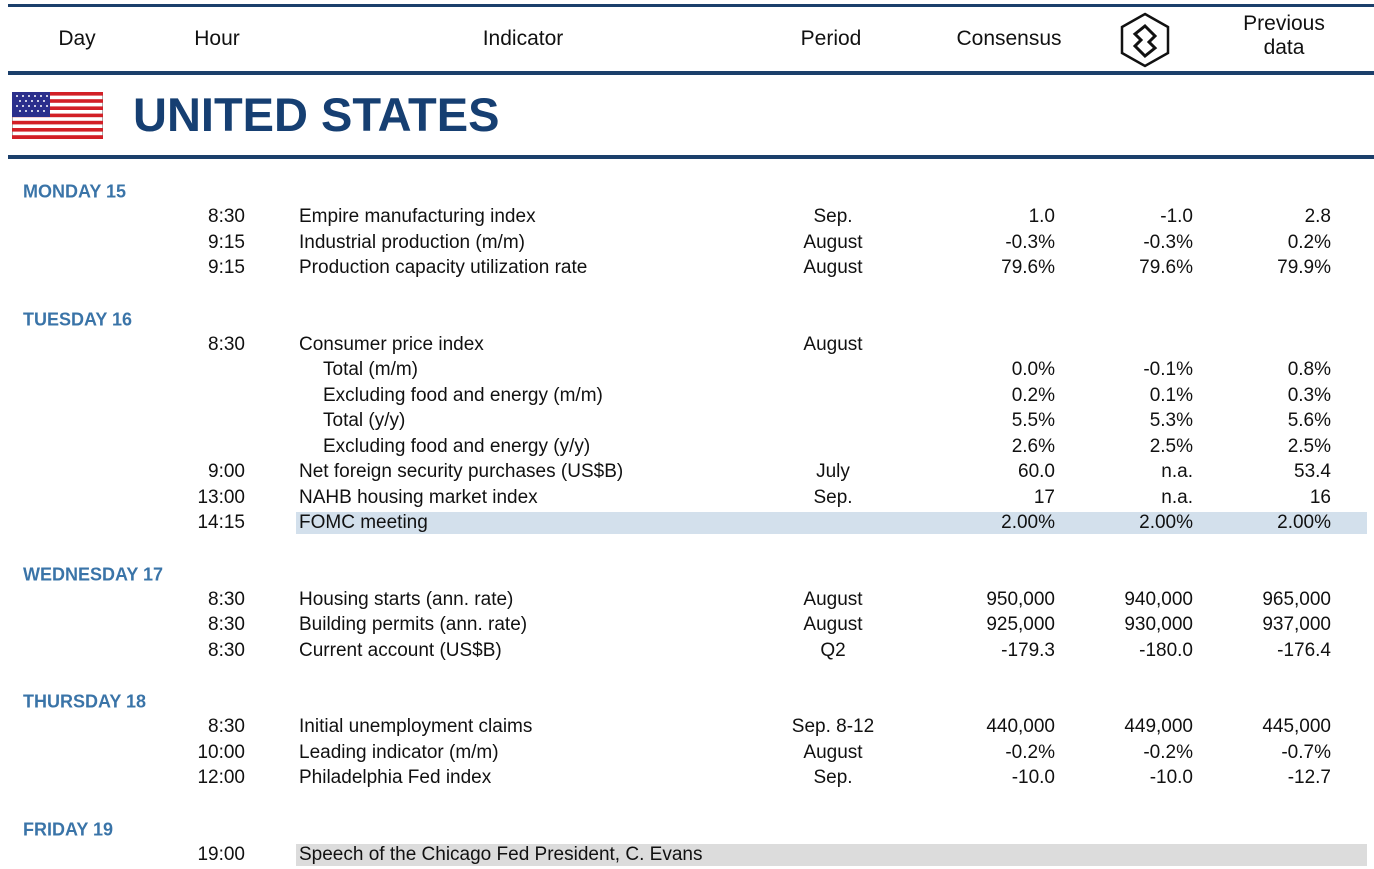  I want to click on forecast: -0.1%, so click(1168, 369).